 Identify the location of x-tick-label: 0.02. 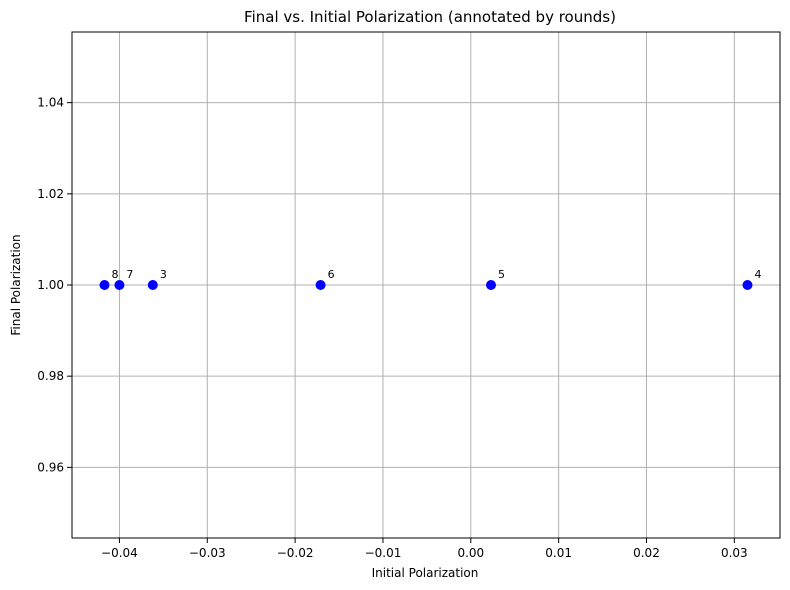
(646, 553).